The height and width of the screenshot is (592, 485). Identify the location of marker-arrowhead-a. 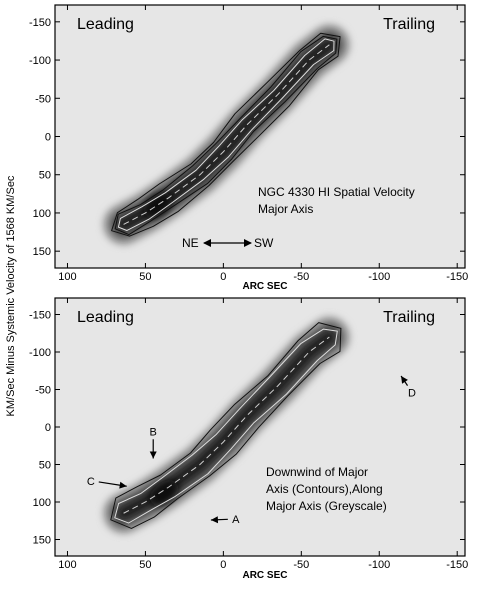
(214, 520).